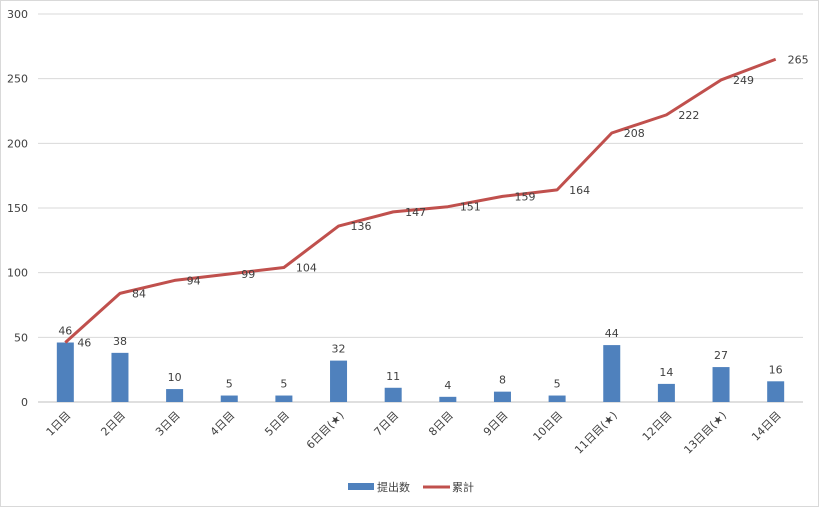 This screenshot has height=510, width=819. I want to click on bar-data-label: 4, so click(447, 385).